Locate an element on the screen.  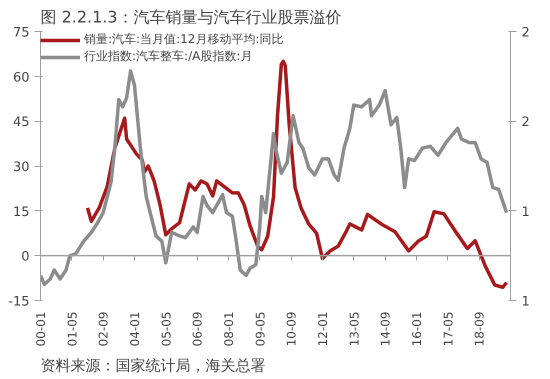
y-tick-label: 60 is located at coordinates (21, 78).